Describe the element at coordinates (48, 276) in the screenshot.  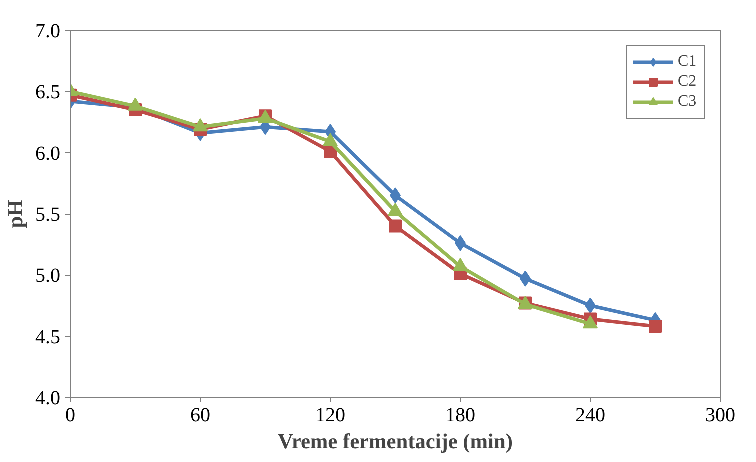
I see `y-tick-label: 5.0` at that location.